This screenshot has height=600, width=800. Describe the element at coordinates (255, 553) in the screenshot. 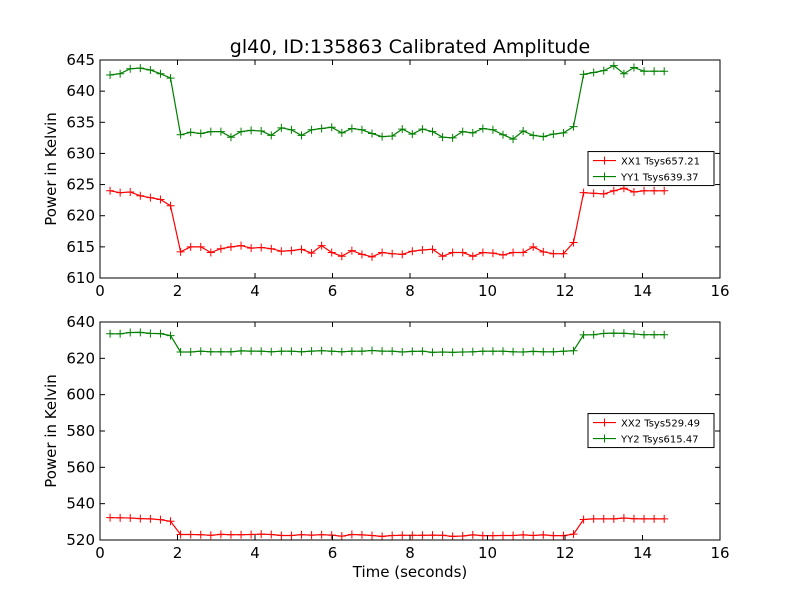

I see `x-tick-label: 4` at that location.